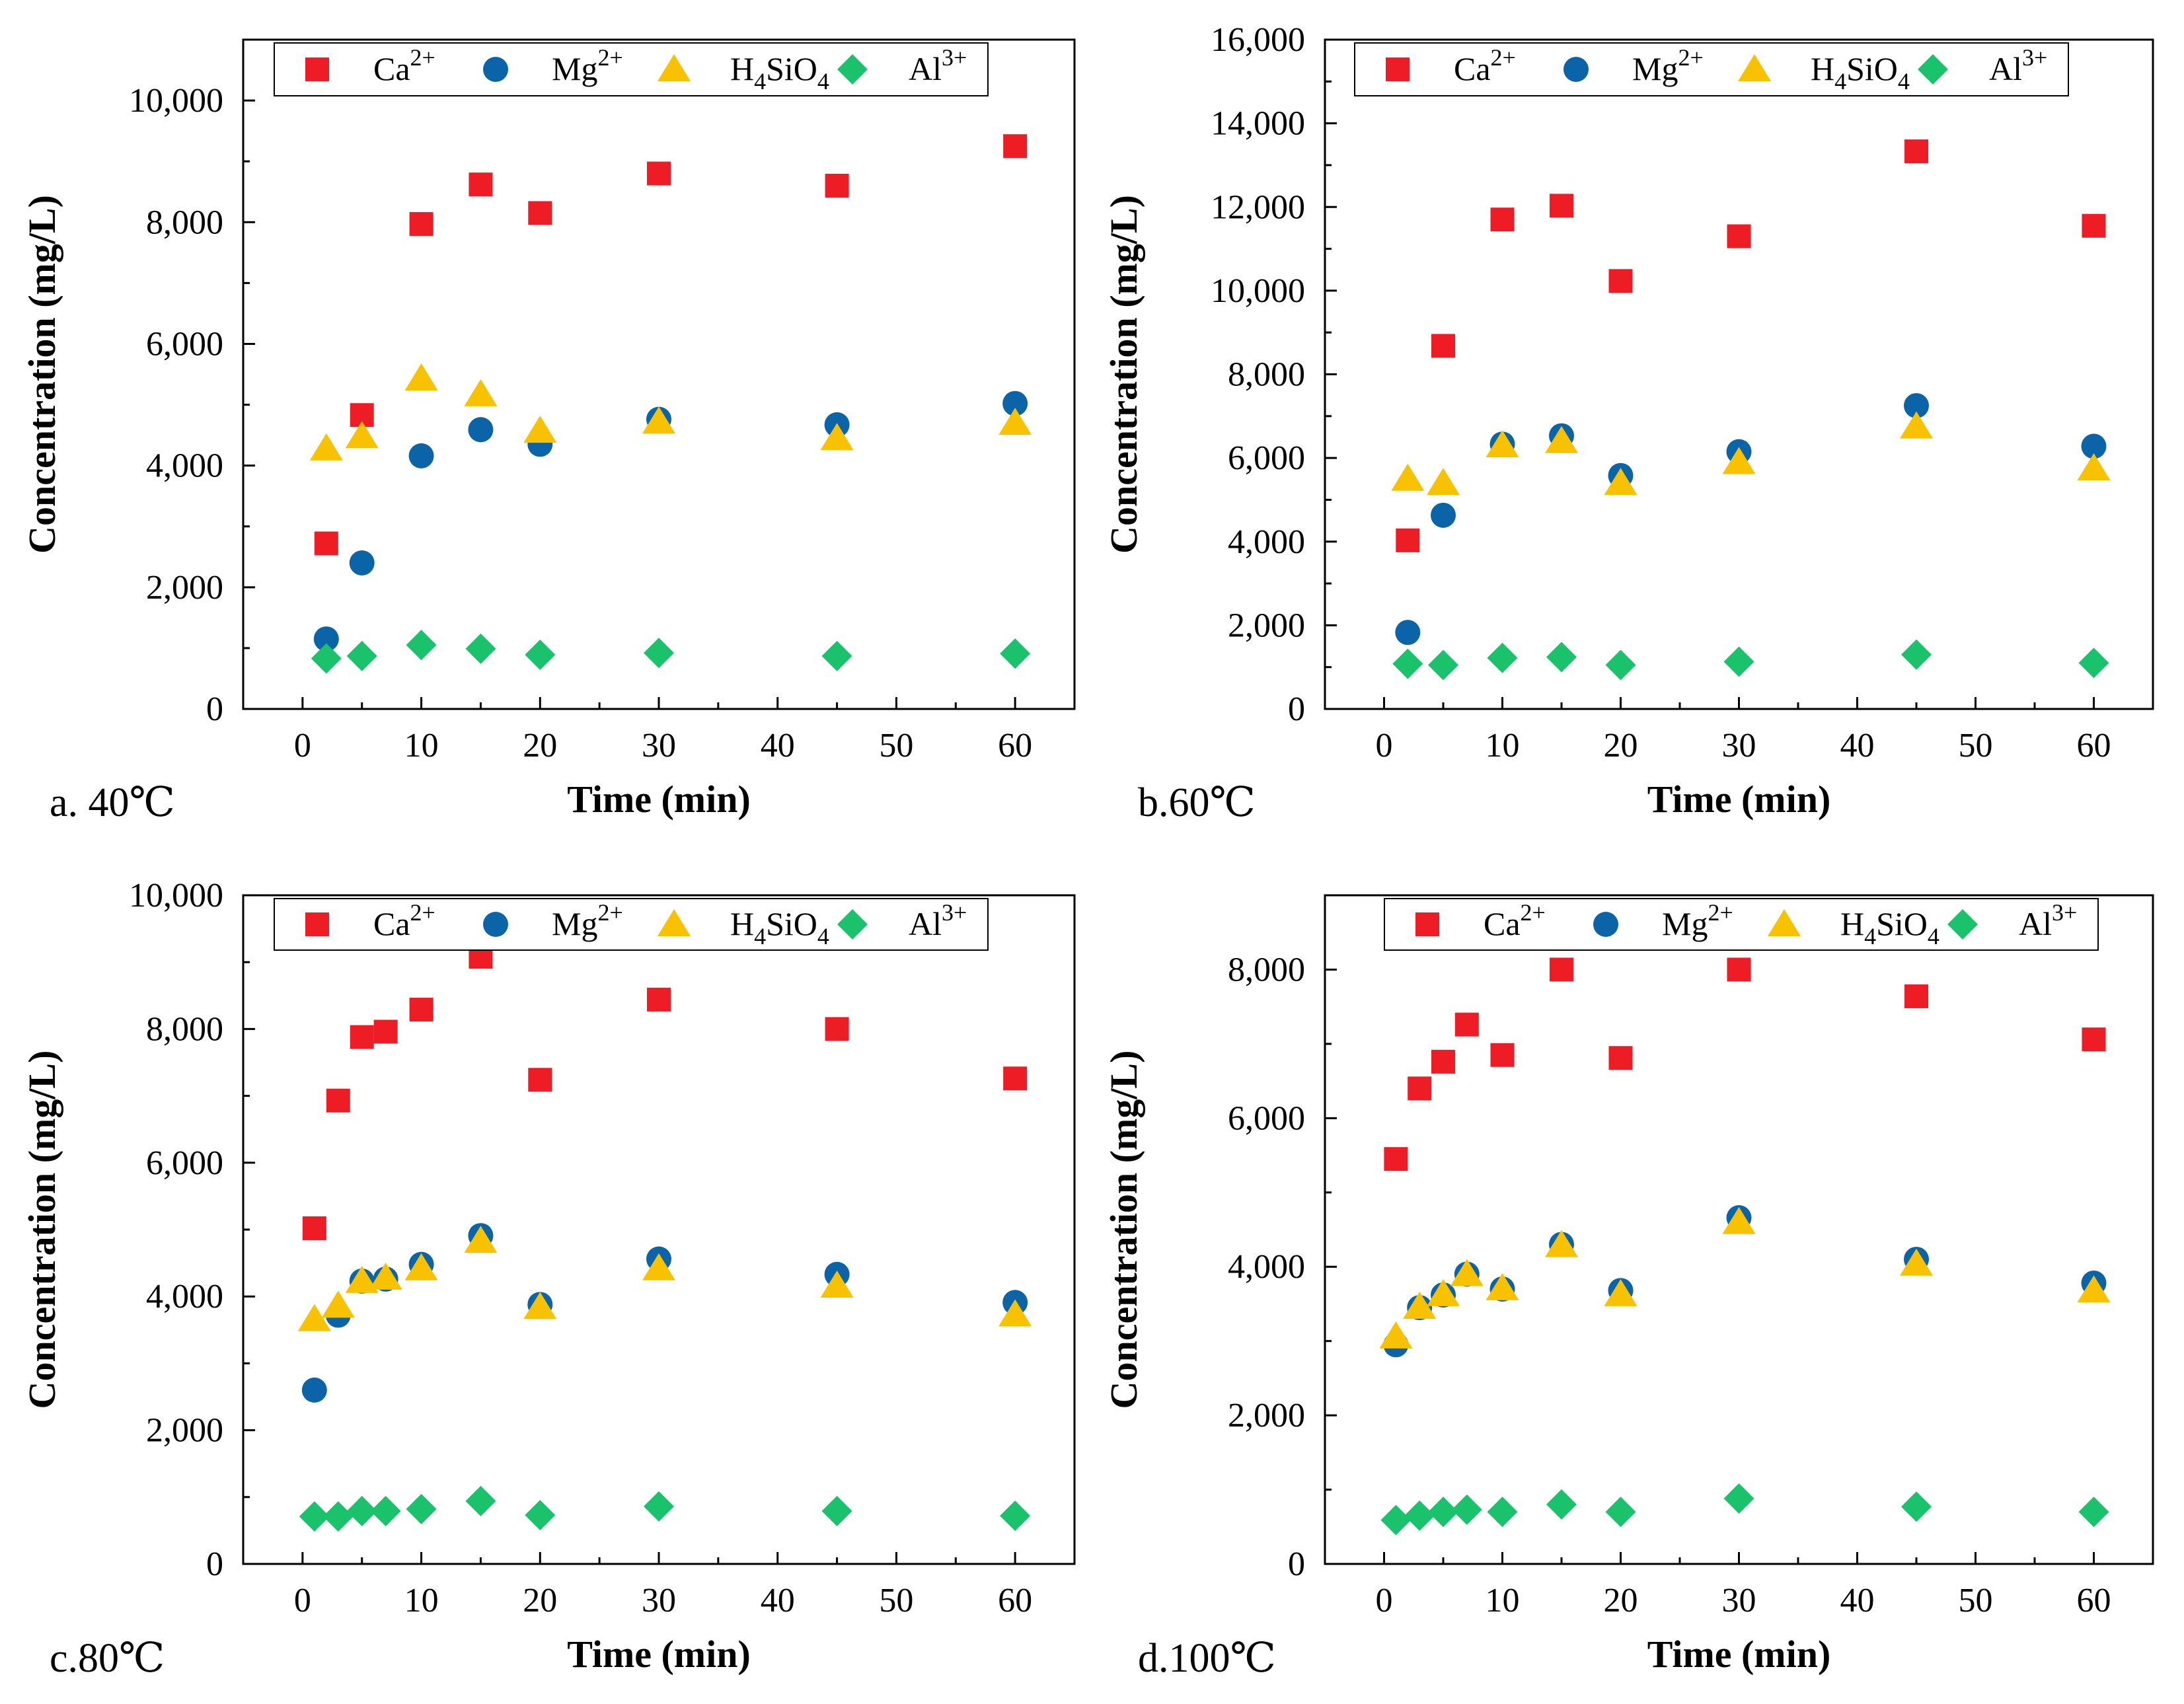  Describe the element at coordinates (1739, 374) in the screenshot. I see `plot-frame` at that location.